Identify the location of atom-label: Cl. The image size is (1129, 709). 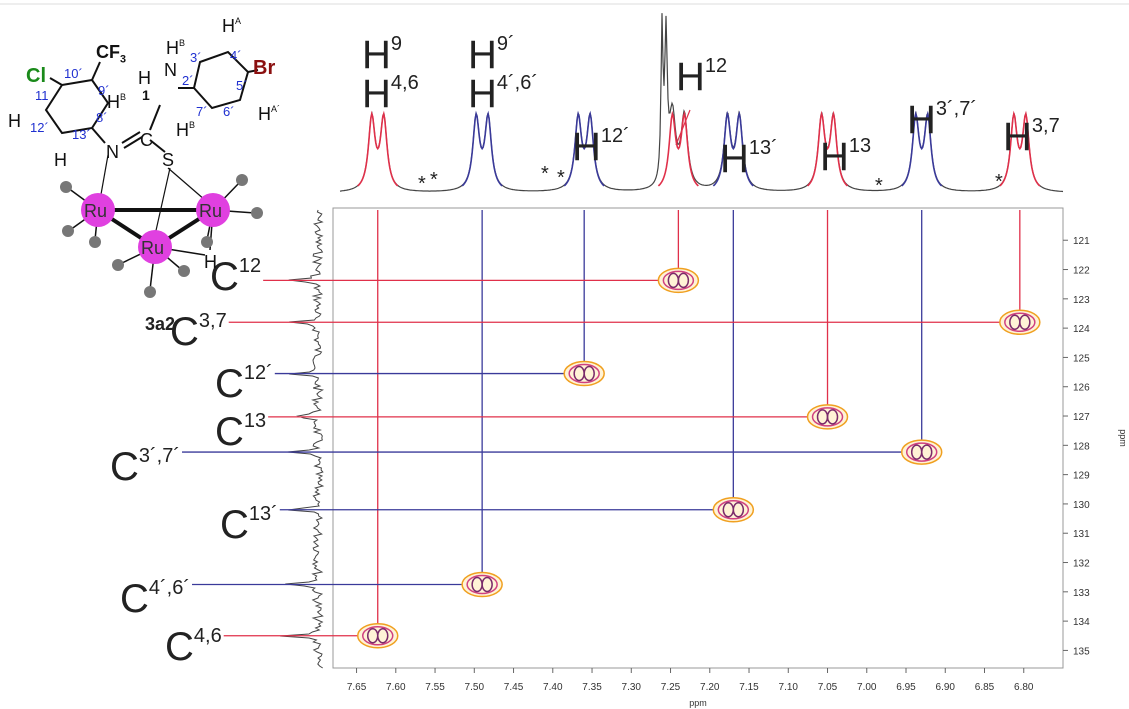
(36, 76).